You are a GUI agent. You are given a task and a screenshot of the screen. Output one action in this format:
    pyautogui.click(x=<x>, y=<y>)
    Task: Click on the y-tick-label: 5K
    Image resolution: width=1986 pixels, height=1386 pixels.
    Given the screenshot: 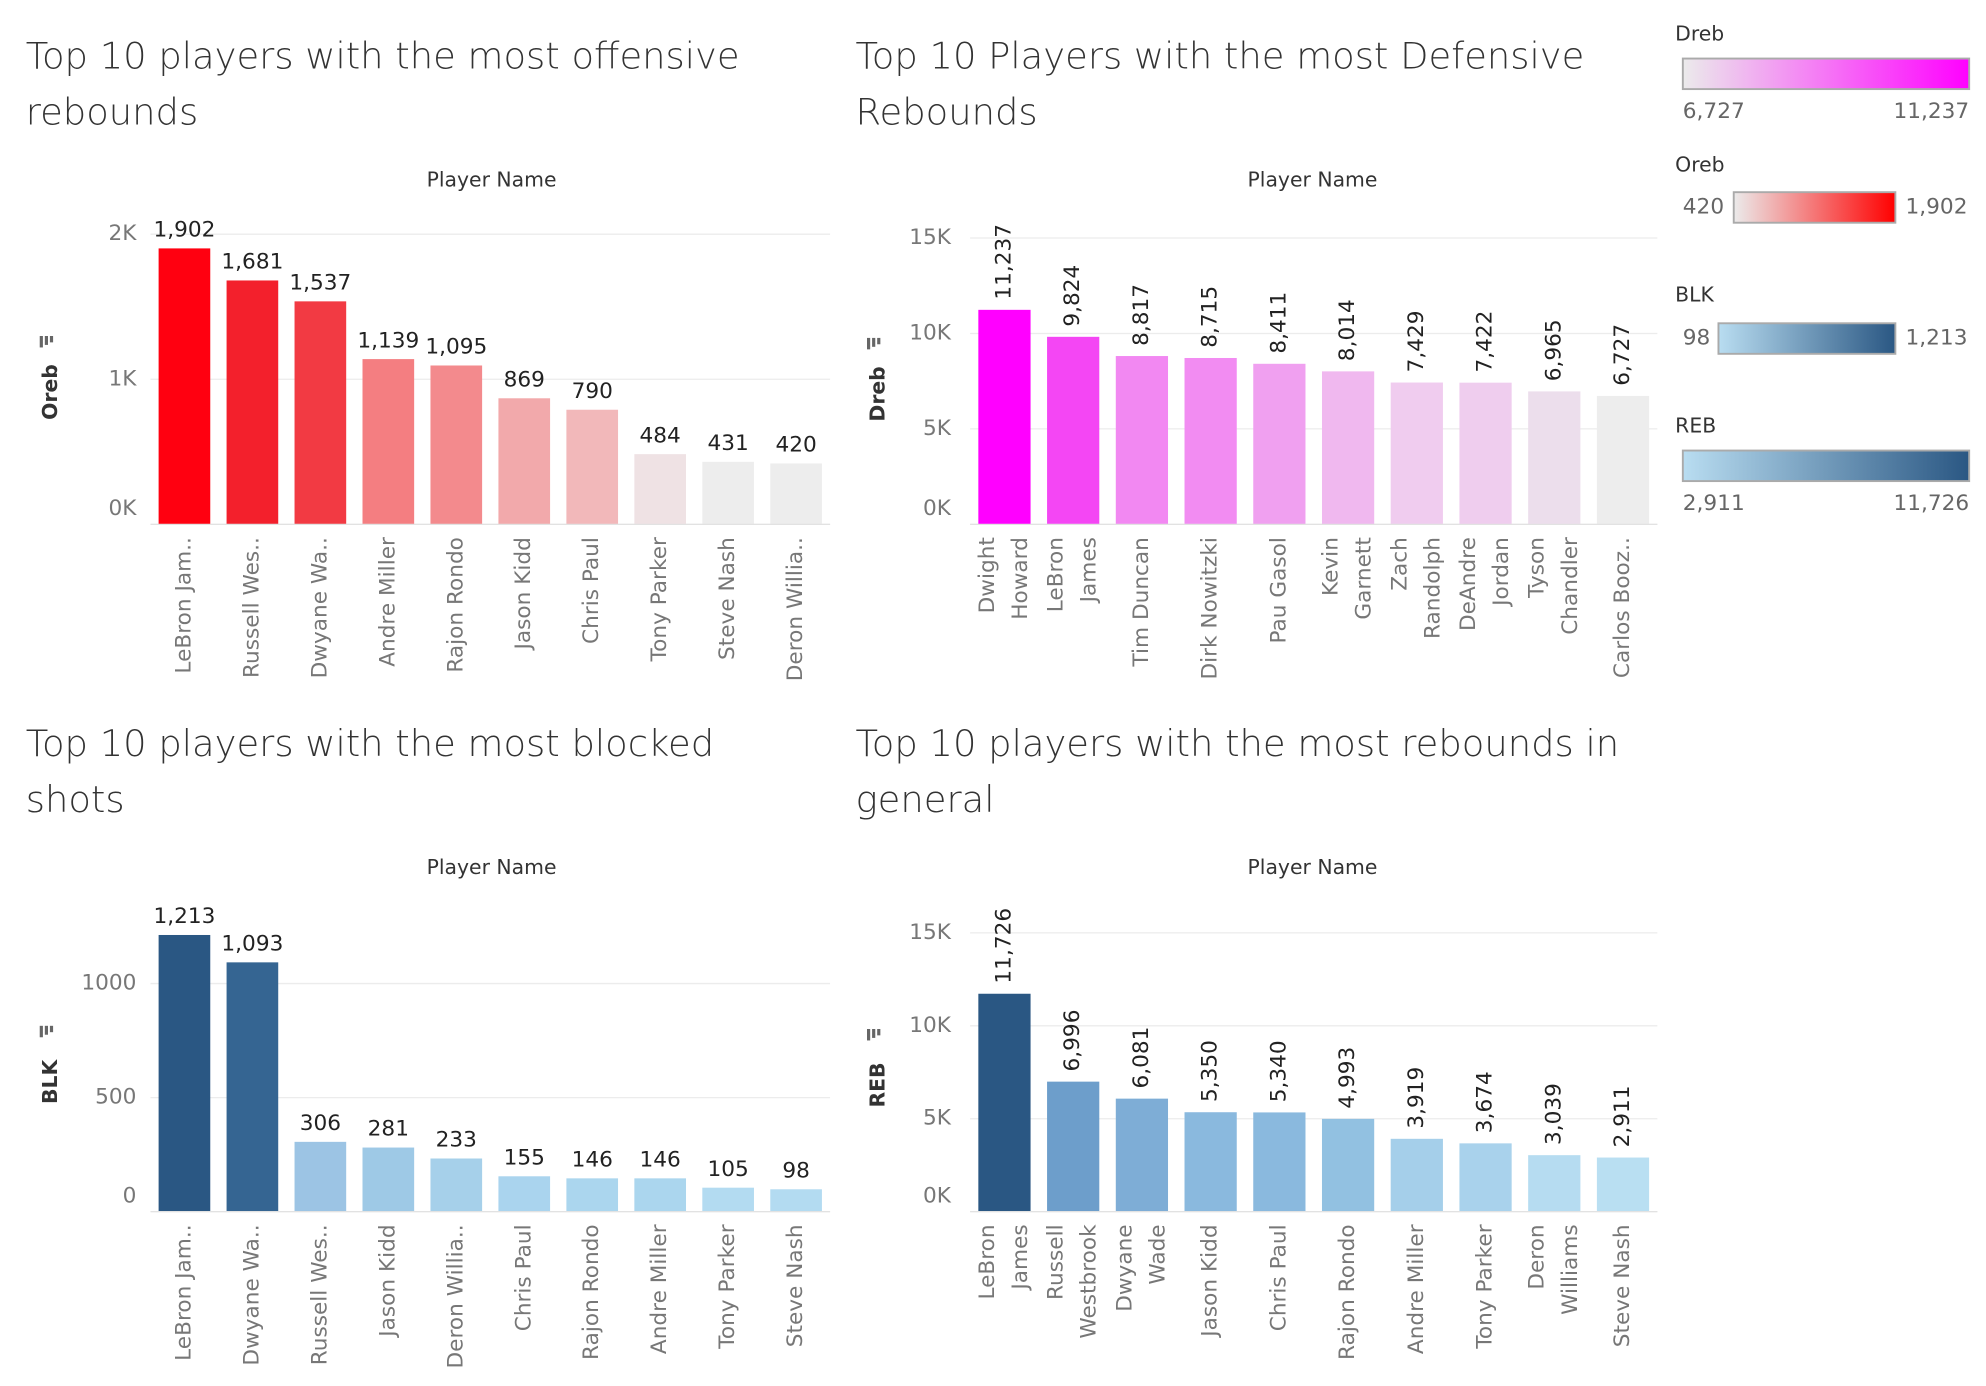 What is the action you would take?
    pyautogui.click(x=937, y=428)
    